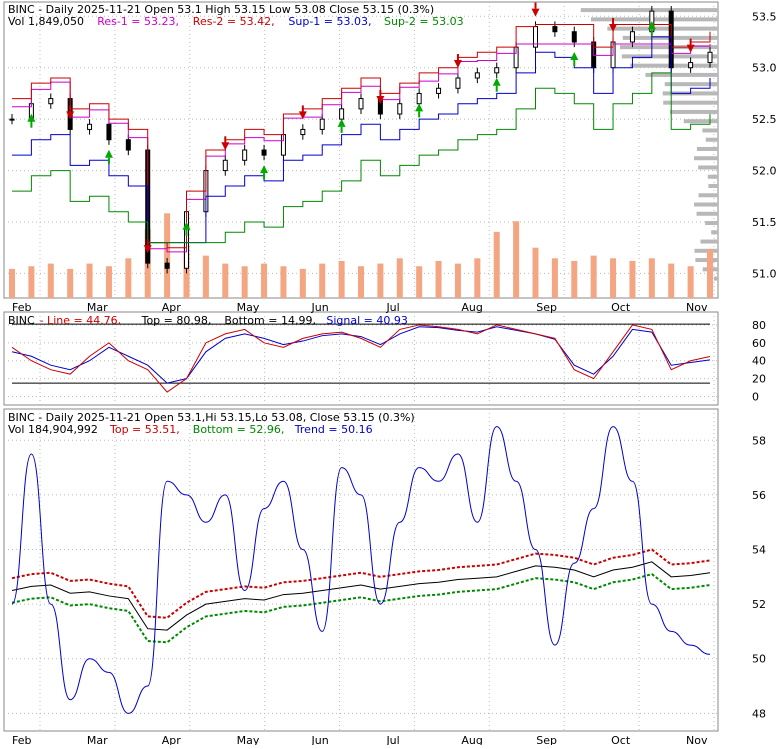 This screenshot has width=780, height=749. What do you see at coordinates (755, 397) in the screenshot?
I see `y-tick-label: 0` at bounding box center [755, 397].